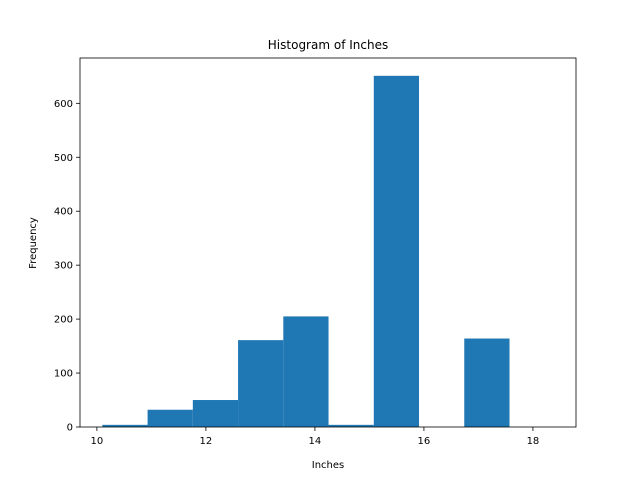 Image resolution: width=640 pixels, height=480 pixels. Describe the element at coordinates (328, 465) in the screenshot. I see `x-axis-label: Inches` at that location.